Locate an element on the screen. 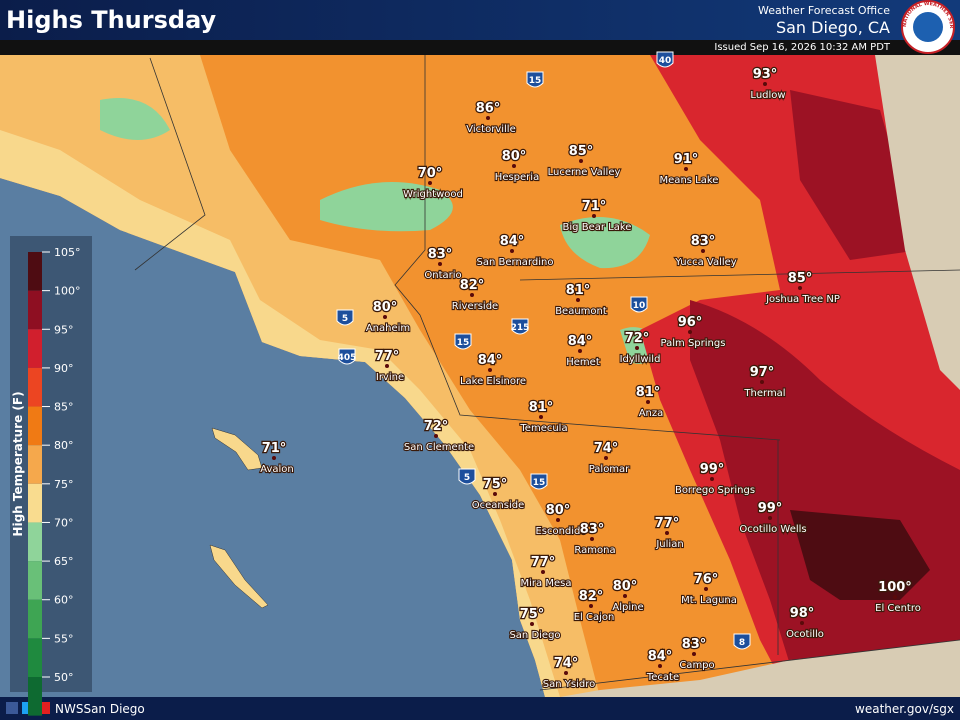 The height and width of the screenshot is (720, 960). city-name: San Clemente is located at coordinates (439, 447).